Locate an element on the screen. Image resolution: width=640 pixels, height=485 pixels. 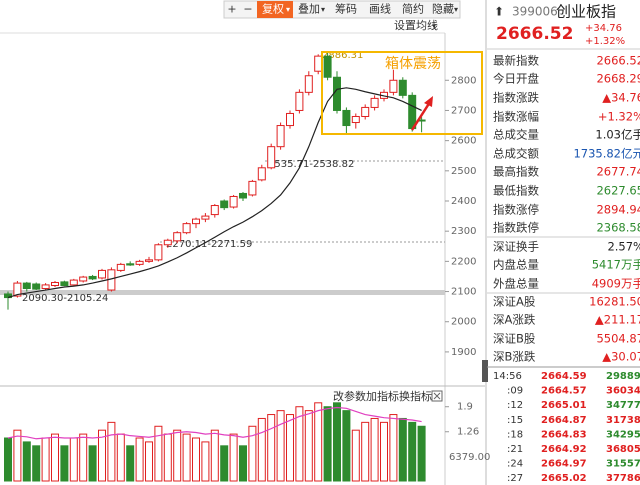
row-label: 深B涨跌 is located at coordinates (514, 357).